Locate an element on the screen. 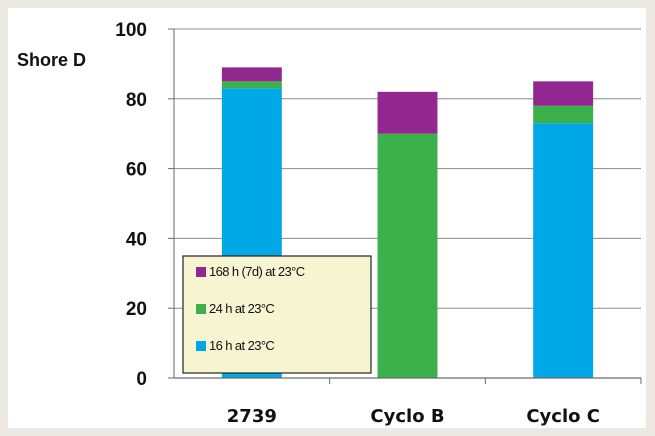 Image resolution: width=655 pixels, height=436 pixels. y-tick-label: 100 is located at coordinates (131, 30).